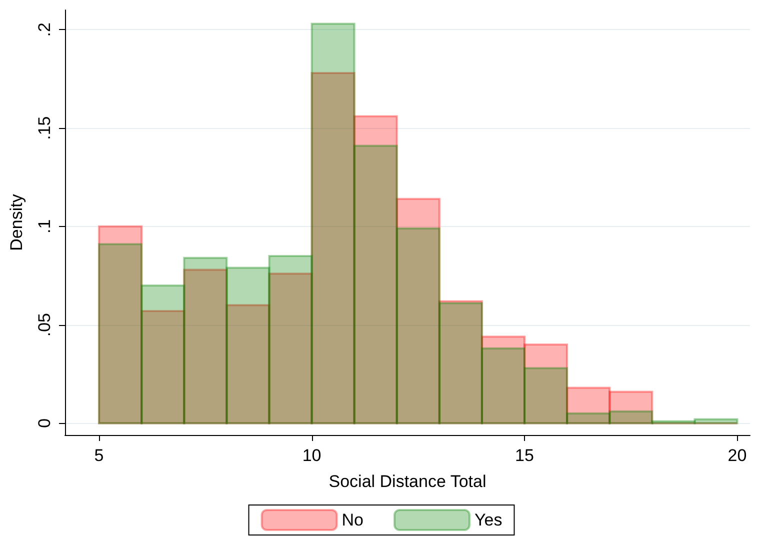 Image resolution: width=763 pixels, height=539 pixels. I want to click on x-axis-title: Social Distance Total, so click(407, 481).